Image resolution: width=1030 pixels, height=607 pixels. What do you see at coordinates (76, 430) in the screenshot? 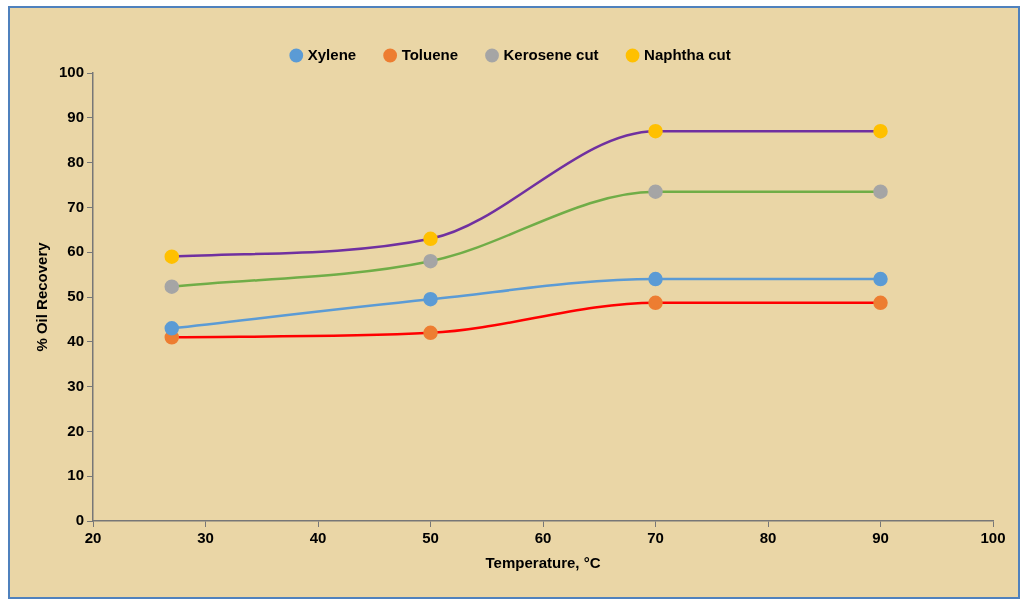
I see `y-tick-label: 20` at bounding box center [76, 430].